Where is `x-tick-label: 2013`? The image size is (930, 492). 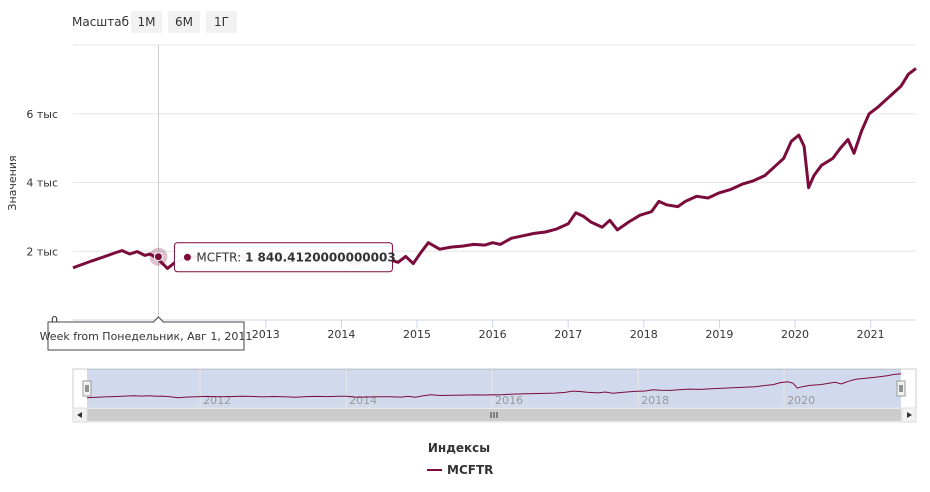
x-tick-label: 2013 is located at coordinates (266, 334).